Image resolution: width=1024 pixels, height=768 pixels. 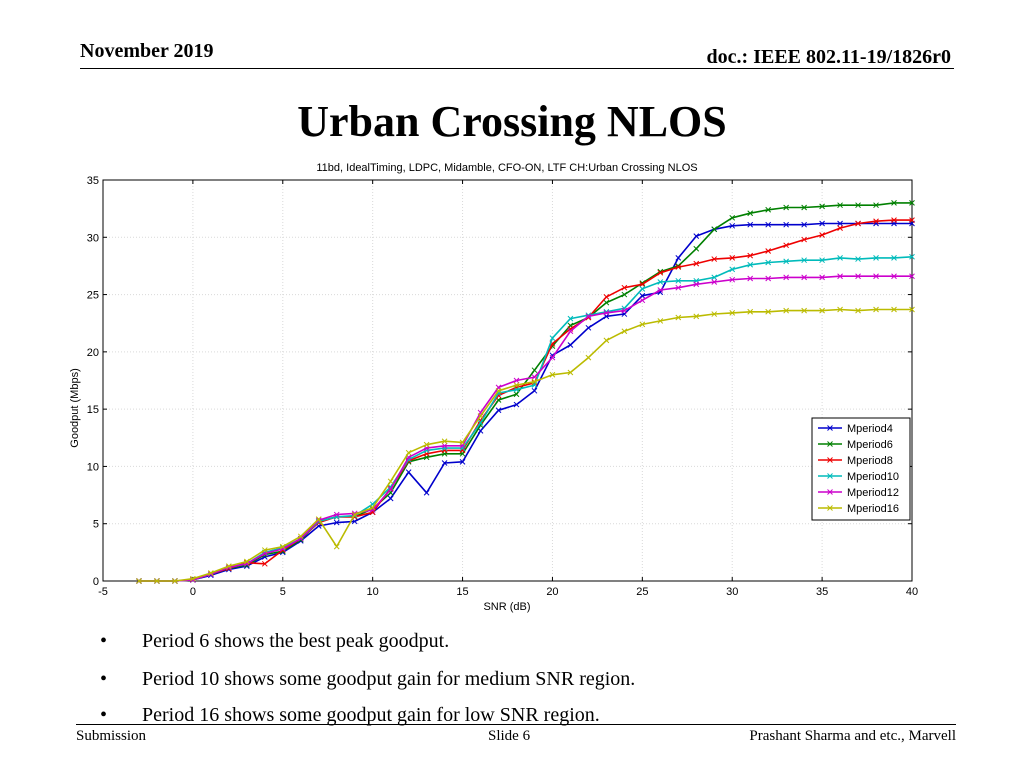 What do you see at coordinates (858, 509) in the screenshot?
I see `legend-entry: Mperiod16` at bounding box center [858, 509].